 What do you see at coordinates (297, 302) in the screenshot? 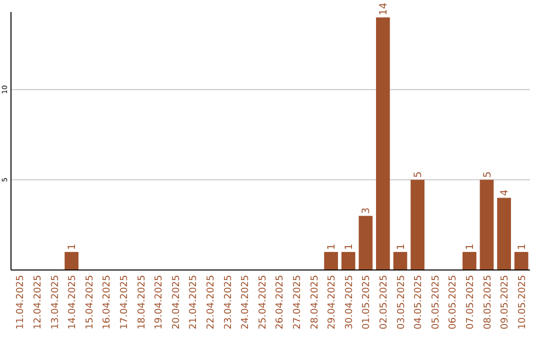
I see `x-tick-label: 27.04.2025` at bounding box center [297, 302].